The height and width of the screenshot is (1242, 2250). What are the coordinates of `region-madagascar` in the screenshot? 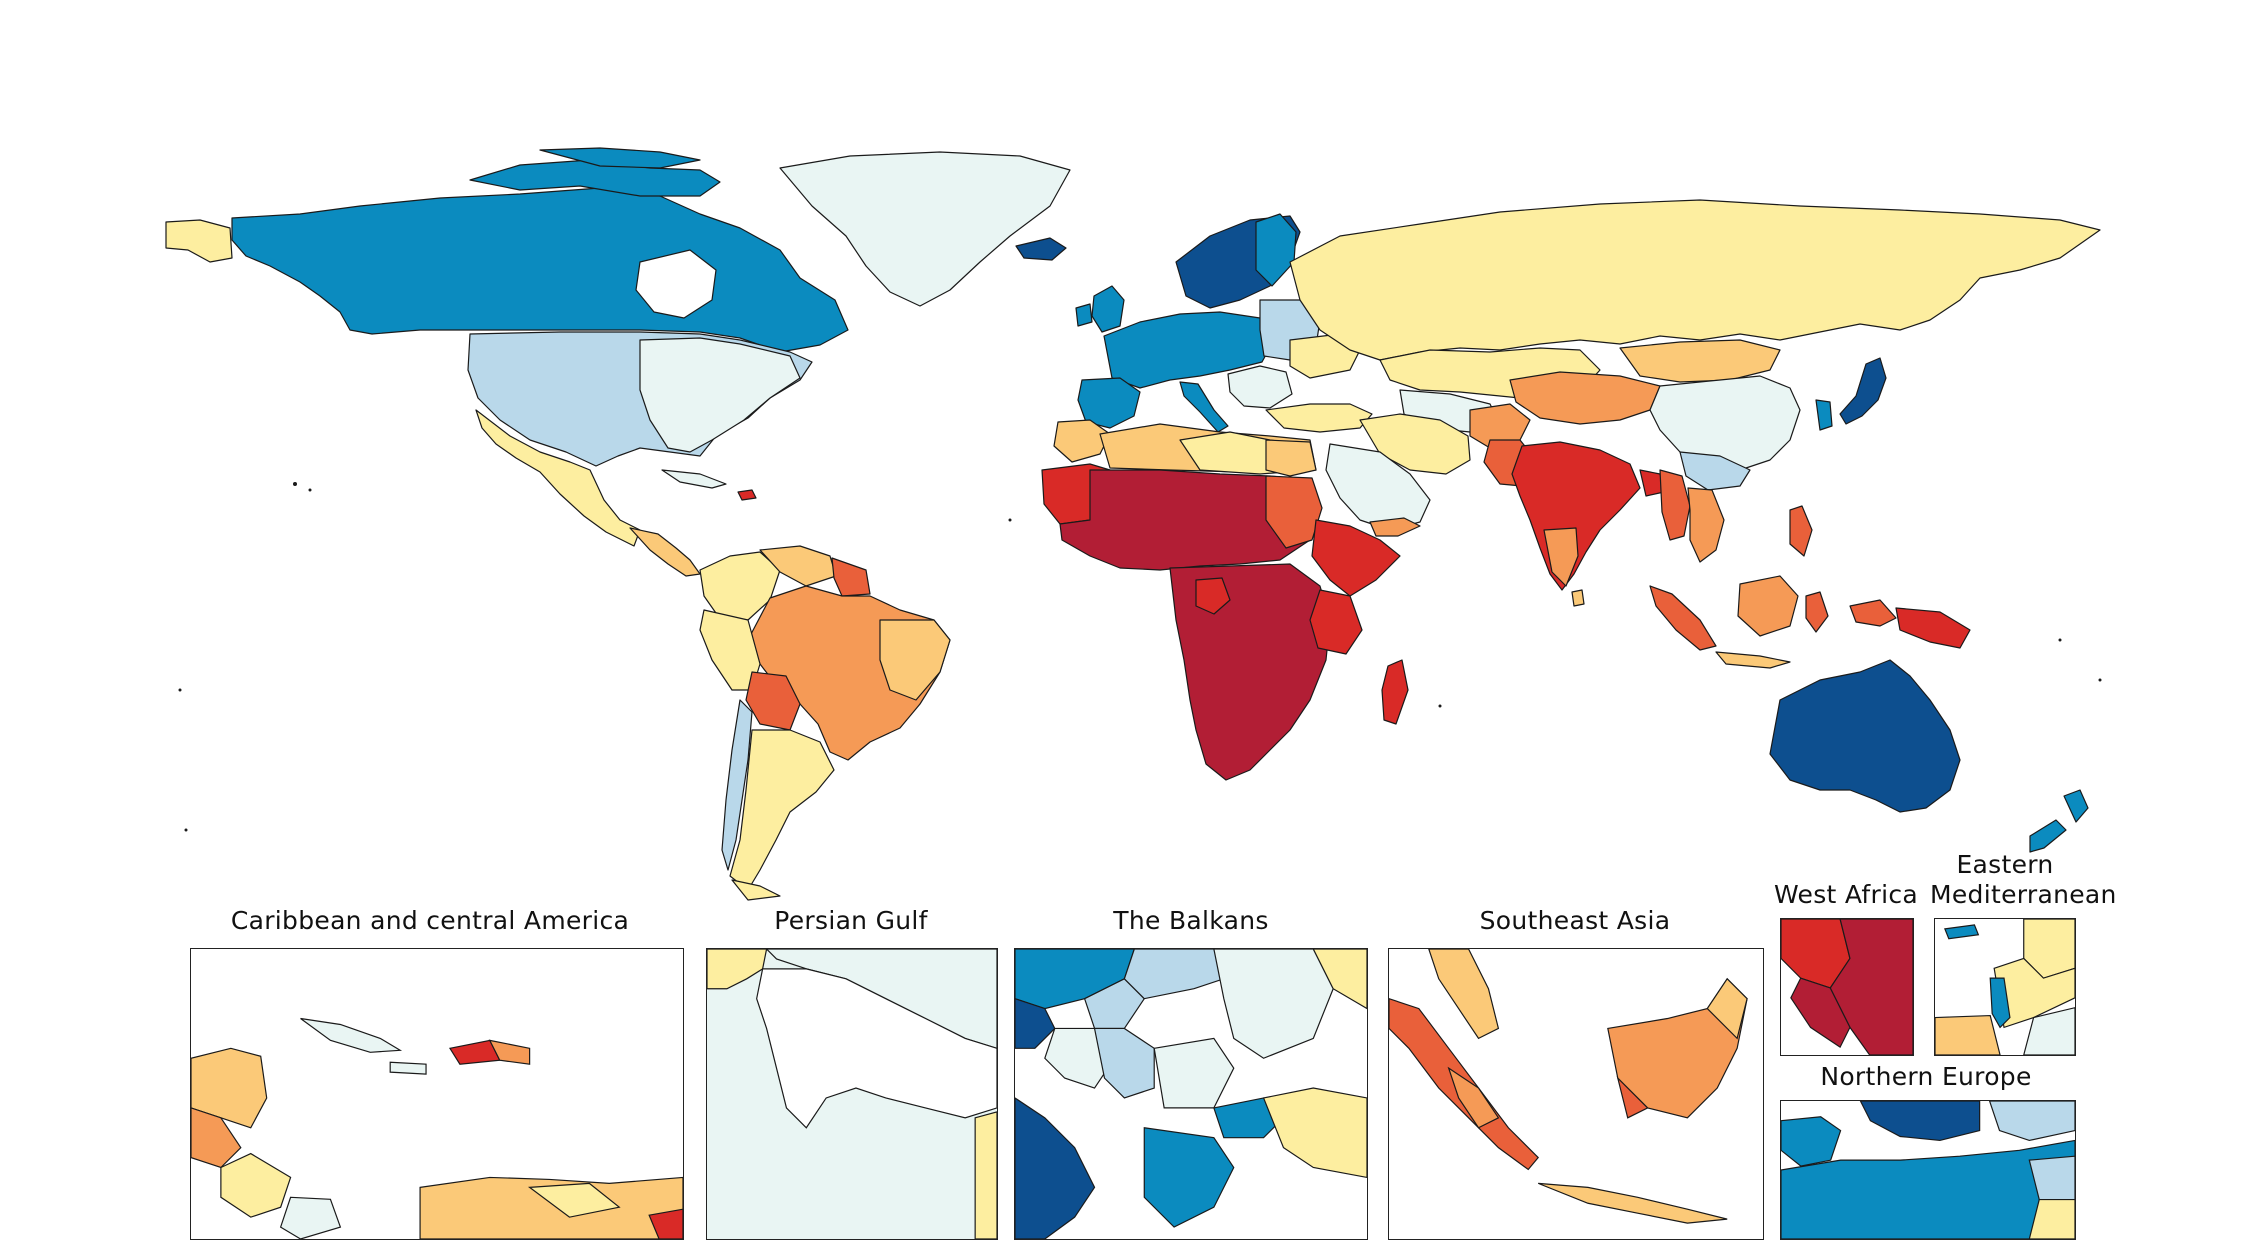 It's located at (1395, 692).